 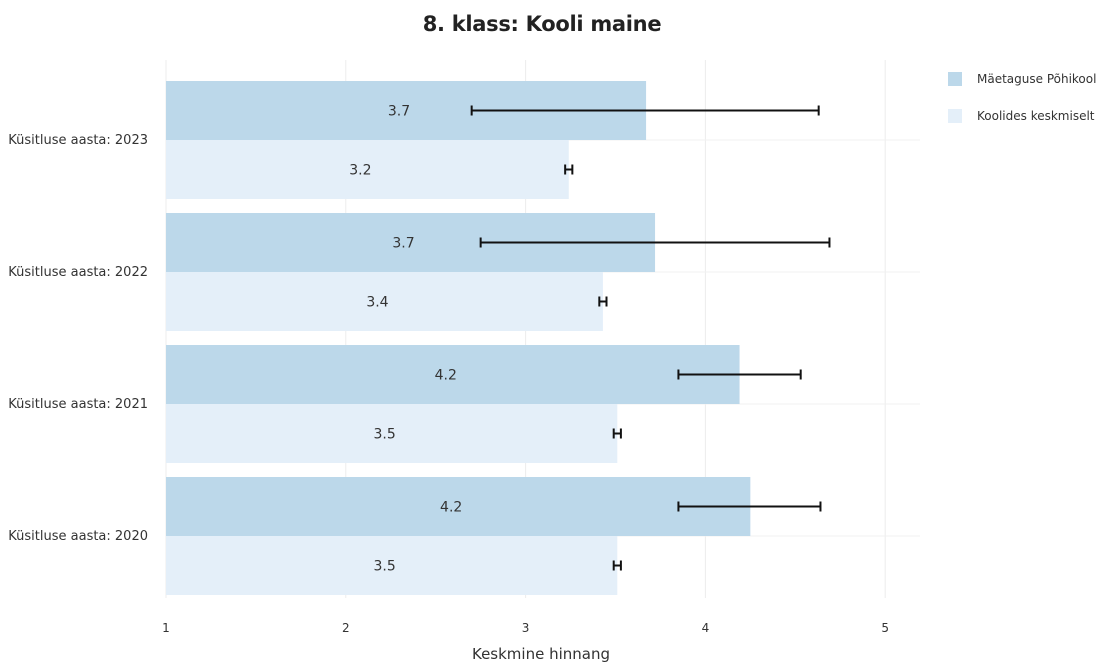 What do you see at coordinates (955, 79) in the screenshot?
I see `legend-swatch-school` at bounding box center [955, 79].